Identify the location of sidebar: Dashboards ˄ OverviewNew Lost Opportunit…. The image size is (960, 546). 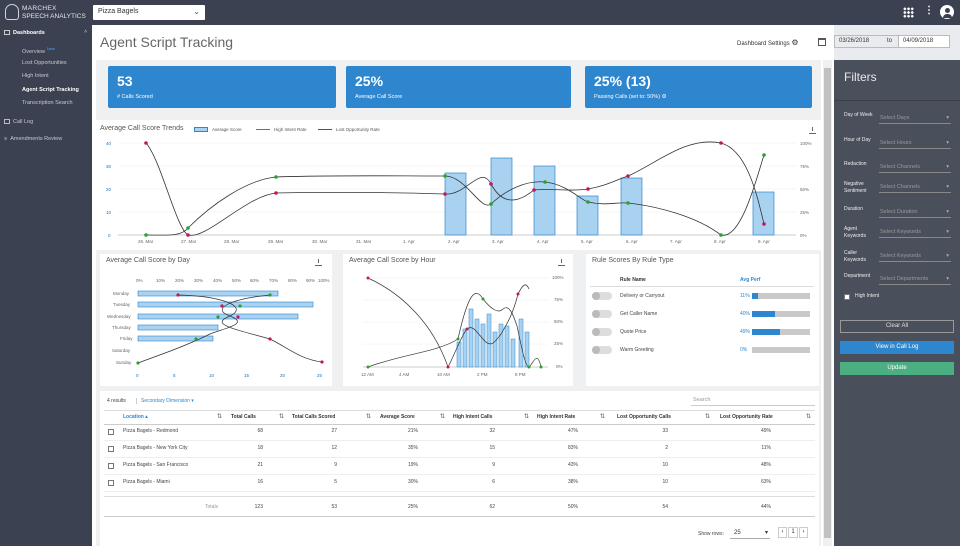
(46, 285).